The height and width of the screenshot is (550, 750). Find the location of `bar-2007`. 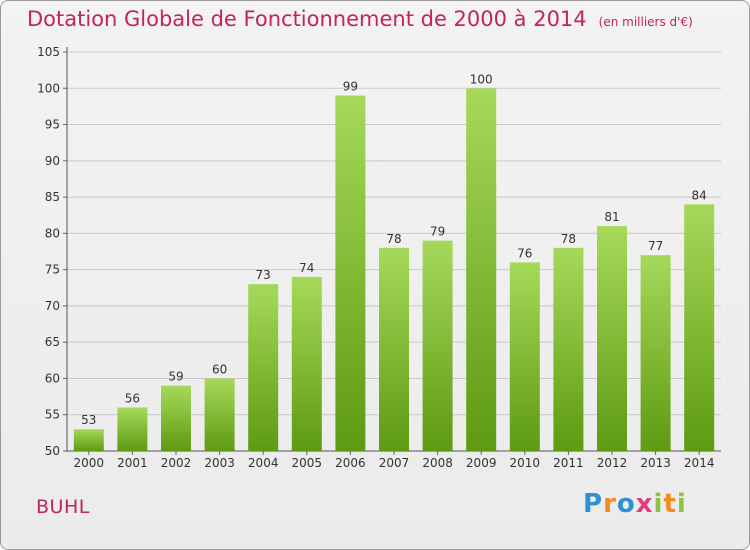

bar-2007 is located at coordinates (394, 349).